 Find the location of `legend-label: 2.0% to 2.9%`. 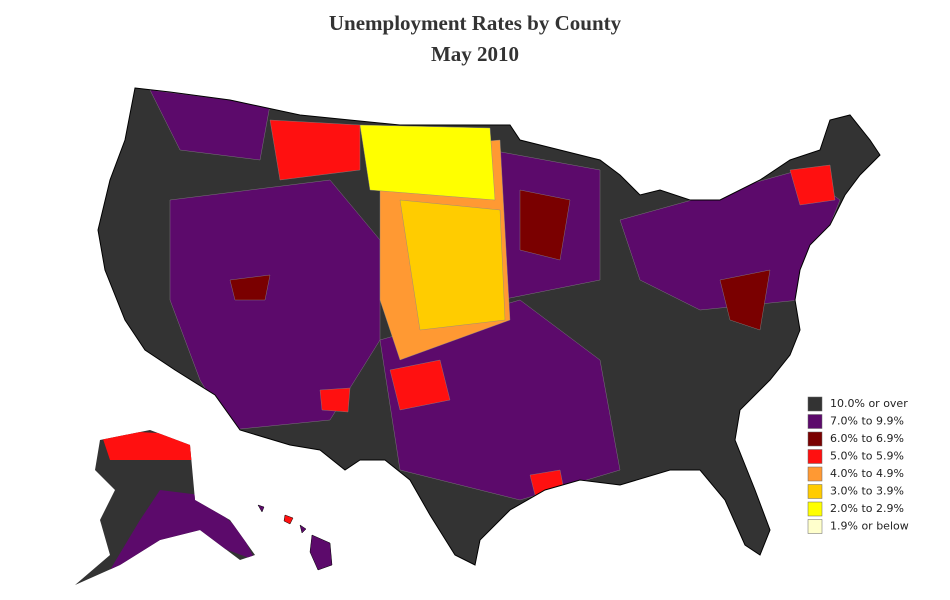

legend-label: 2.0% to 2.9% is located at coordinates (867, 508).